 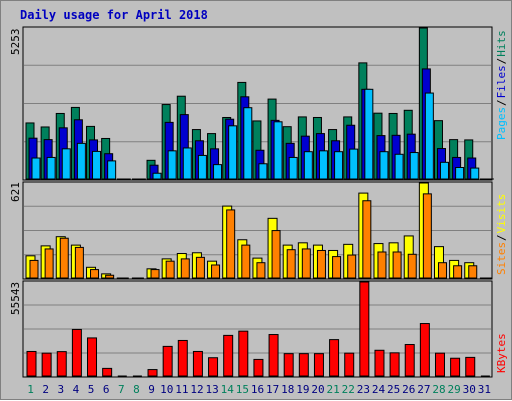 What do you see at coordinates (76, 389) in the screenshot?
I see `x-tick-label-day-4: 4` at bounding box center [76, 389].